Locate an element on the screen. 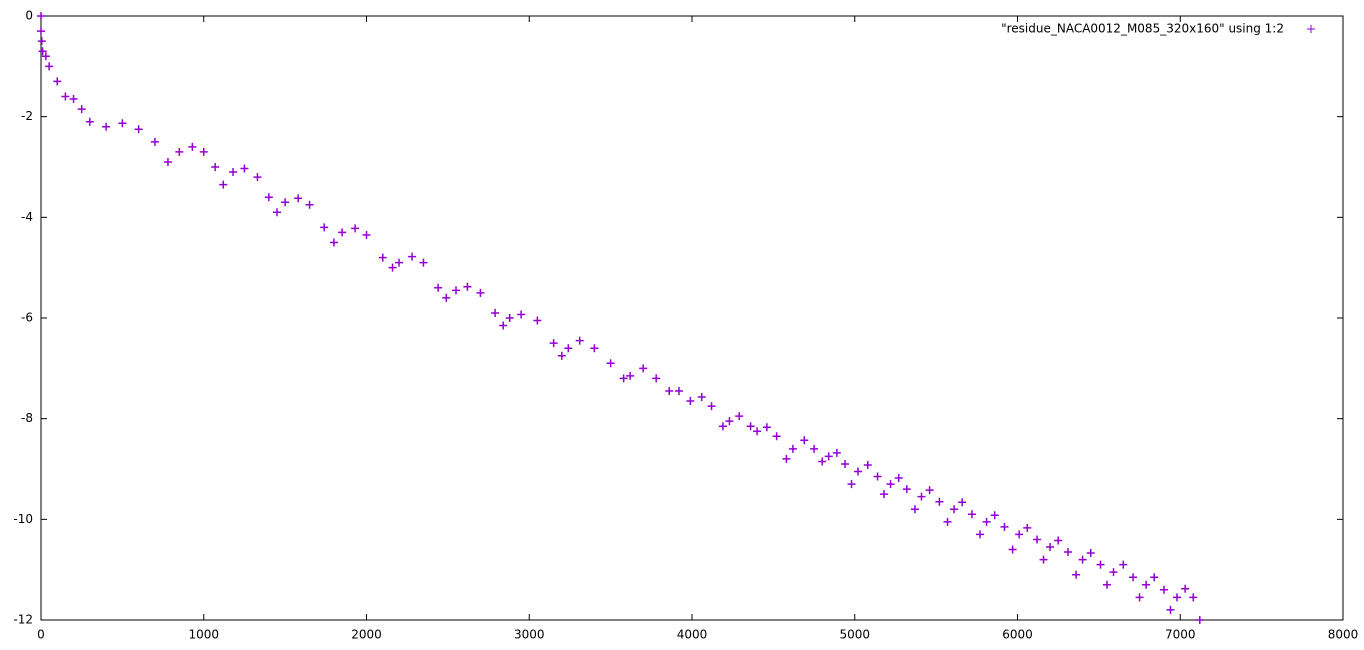 This screenshot has height=650, width=1364. x-tick-label: 6000 is located at coordinates (1017, 635).